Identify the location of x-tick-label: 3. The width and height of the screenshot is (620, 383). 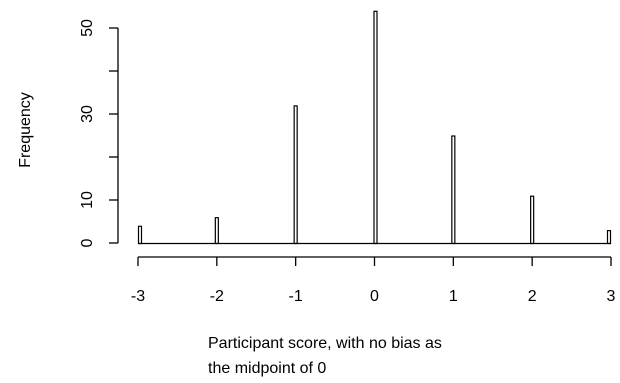
(611, 296).